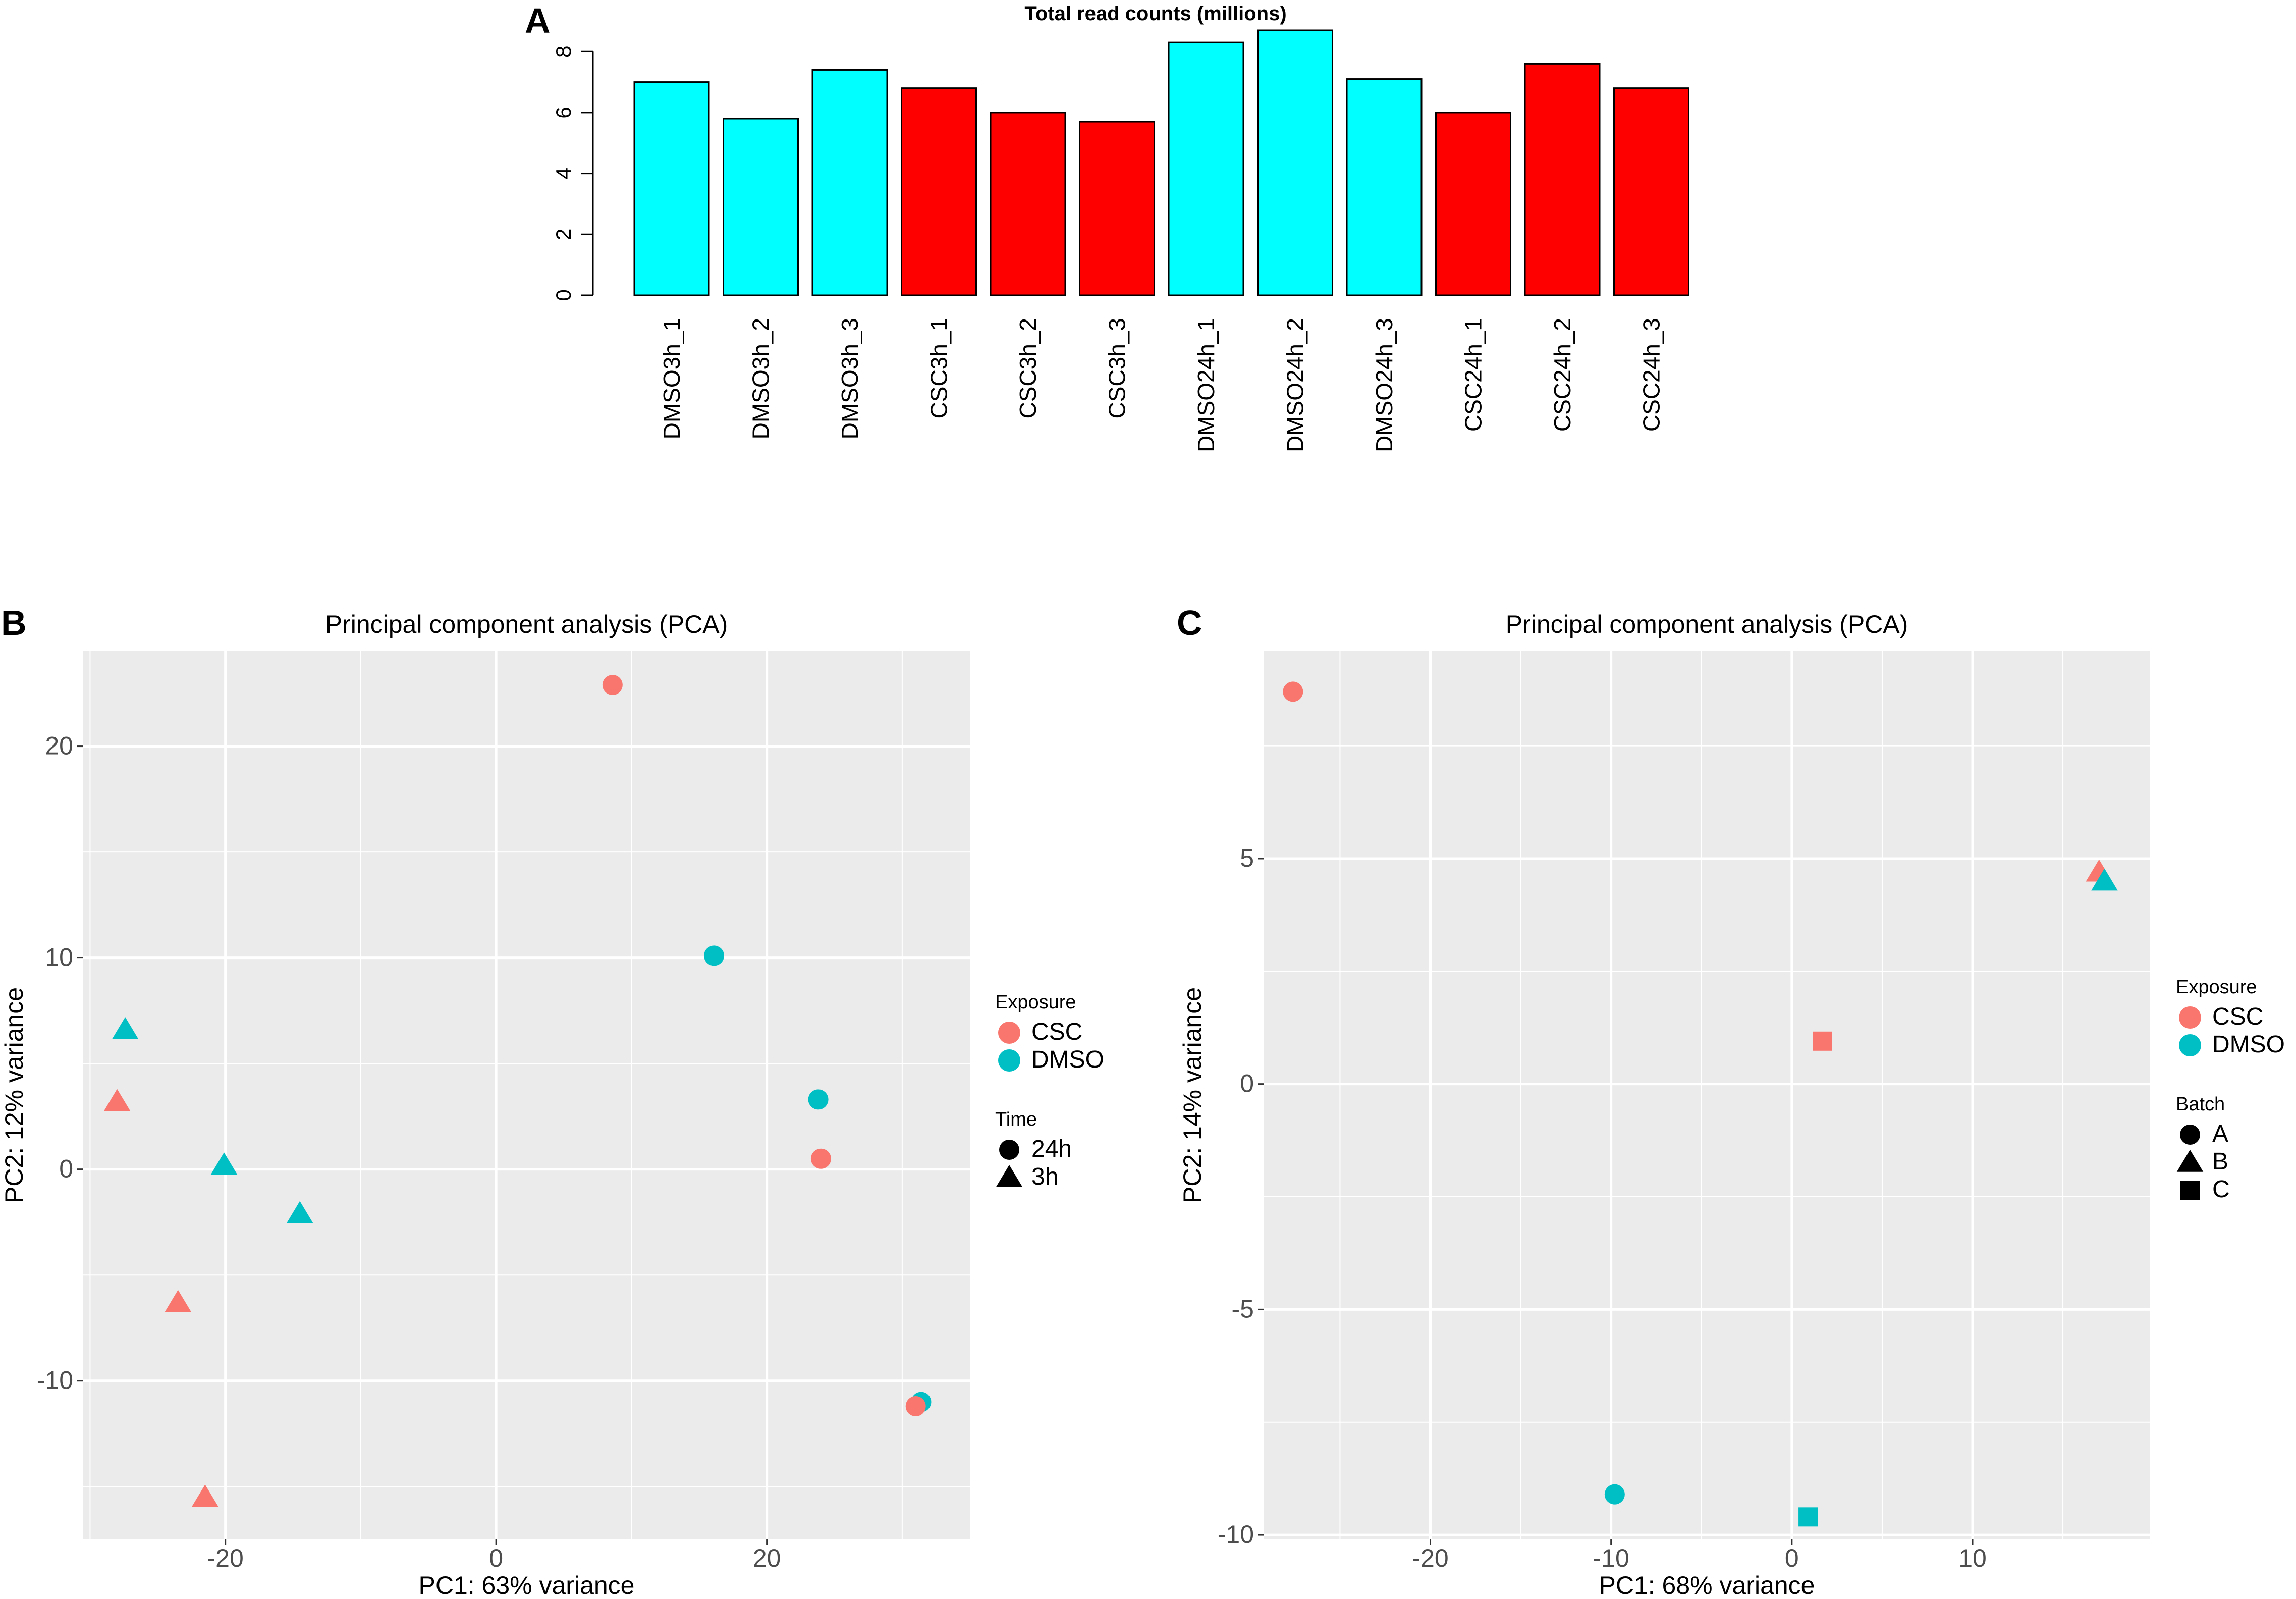 Image resolution: width=2296 pixels, height=1599 pixels. Describe the element at coordinates (59, 957) in the screenshot. I see `ytick-label: 10` at that location.